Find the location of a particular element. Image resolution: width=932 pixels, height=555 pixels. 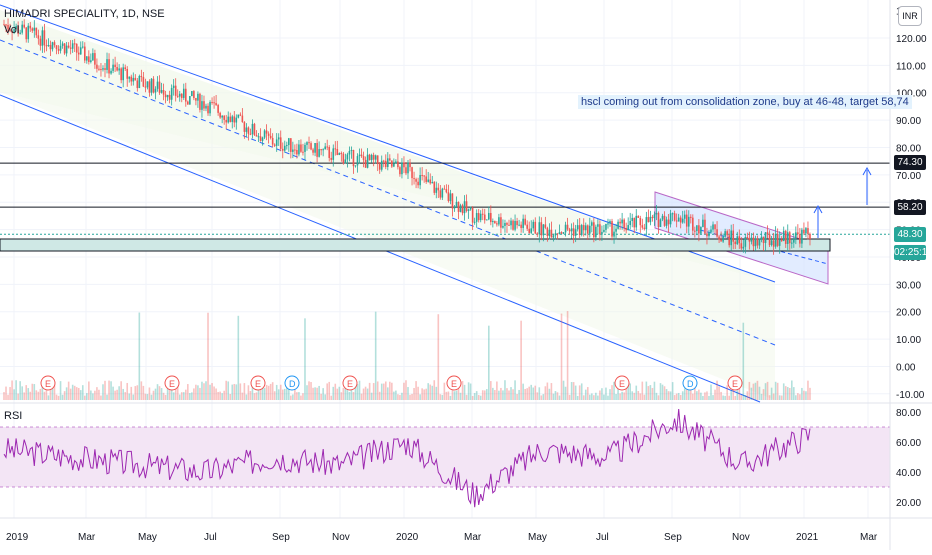

arrow-2-head is located at coordinates (867, 171).